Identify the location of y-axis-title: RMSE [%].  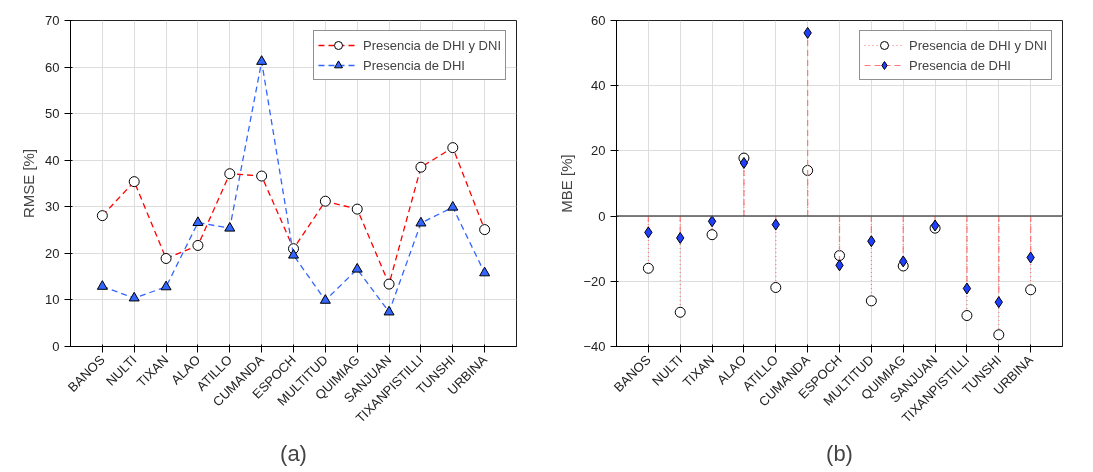
(29, 183).